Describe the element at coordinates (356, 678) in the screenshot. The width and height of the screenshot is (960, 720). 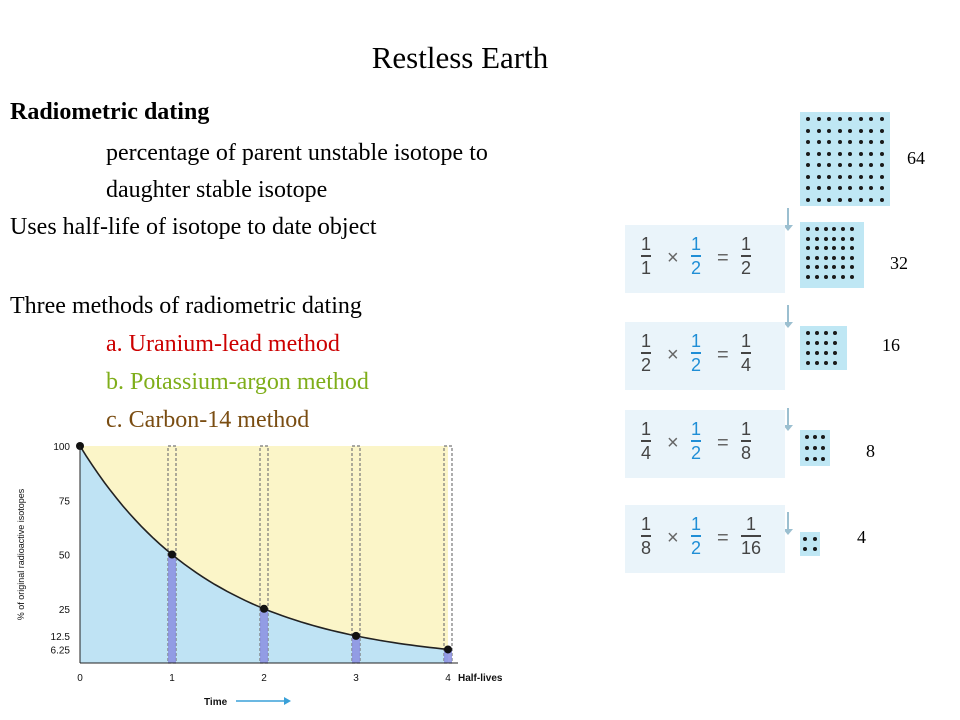
I see `x-tick-label: 3` at that location.